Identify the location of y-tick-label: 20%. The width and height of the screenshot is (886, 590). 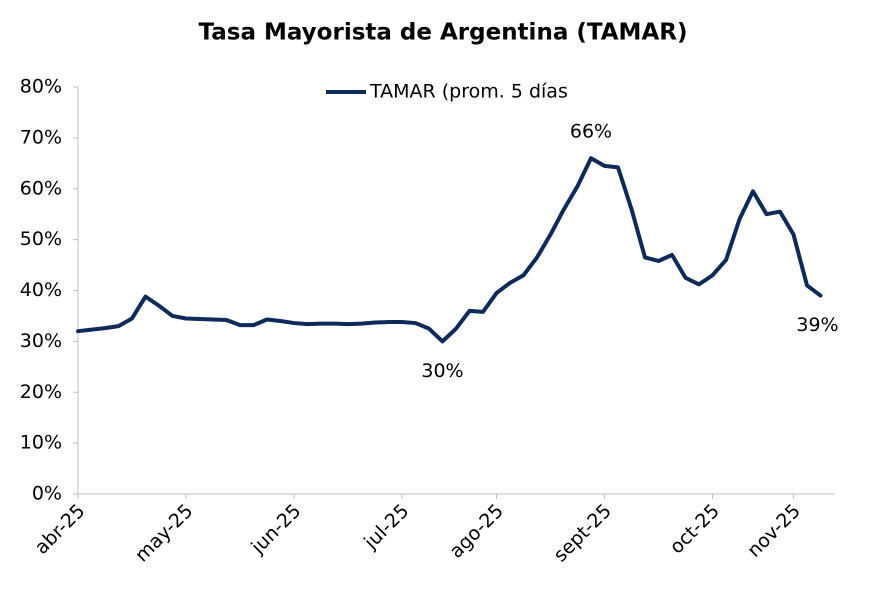
(41, 392).